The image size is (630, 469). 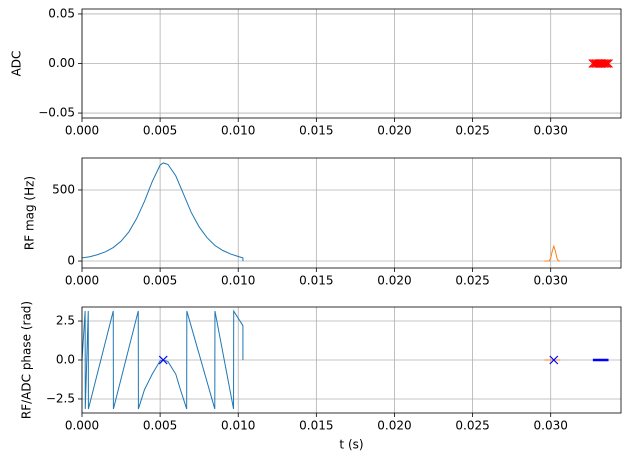 What do you see at coordinates (351, 445) in the screenshot?
I see `x-axis-label: t (s)` at bounding box center [351, 445].